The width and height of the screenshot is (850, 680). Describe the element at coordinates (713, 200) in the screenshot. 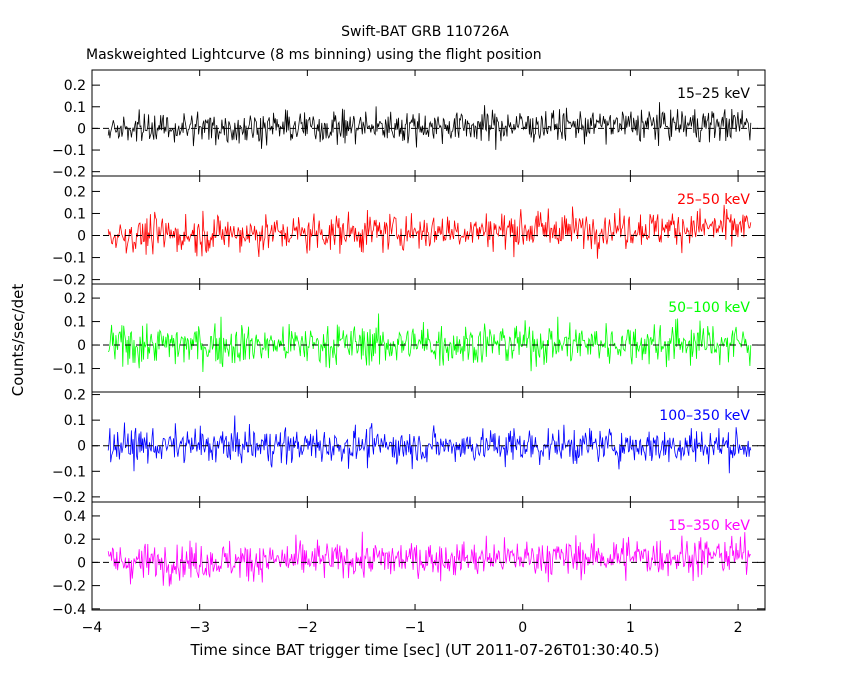

I see `band-label-2: 25–50 keV` at that location.